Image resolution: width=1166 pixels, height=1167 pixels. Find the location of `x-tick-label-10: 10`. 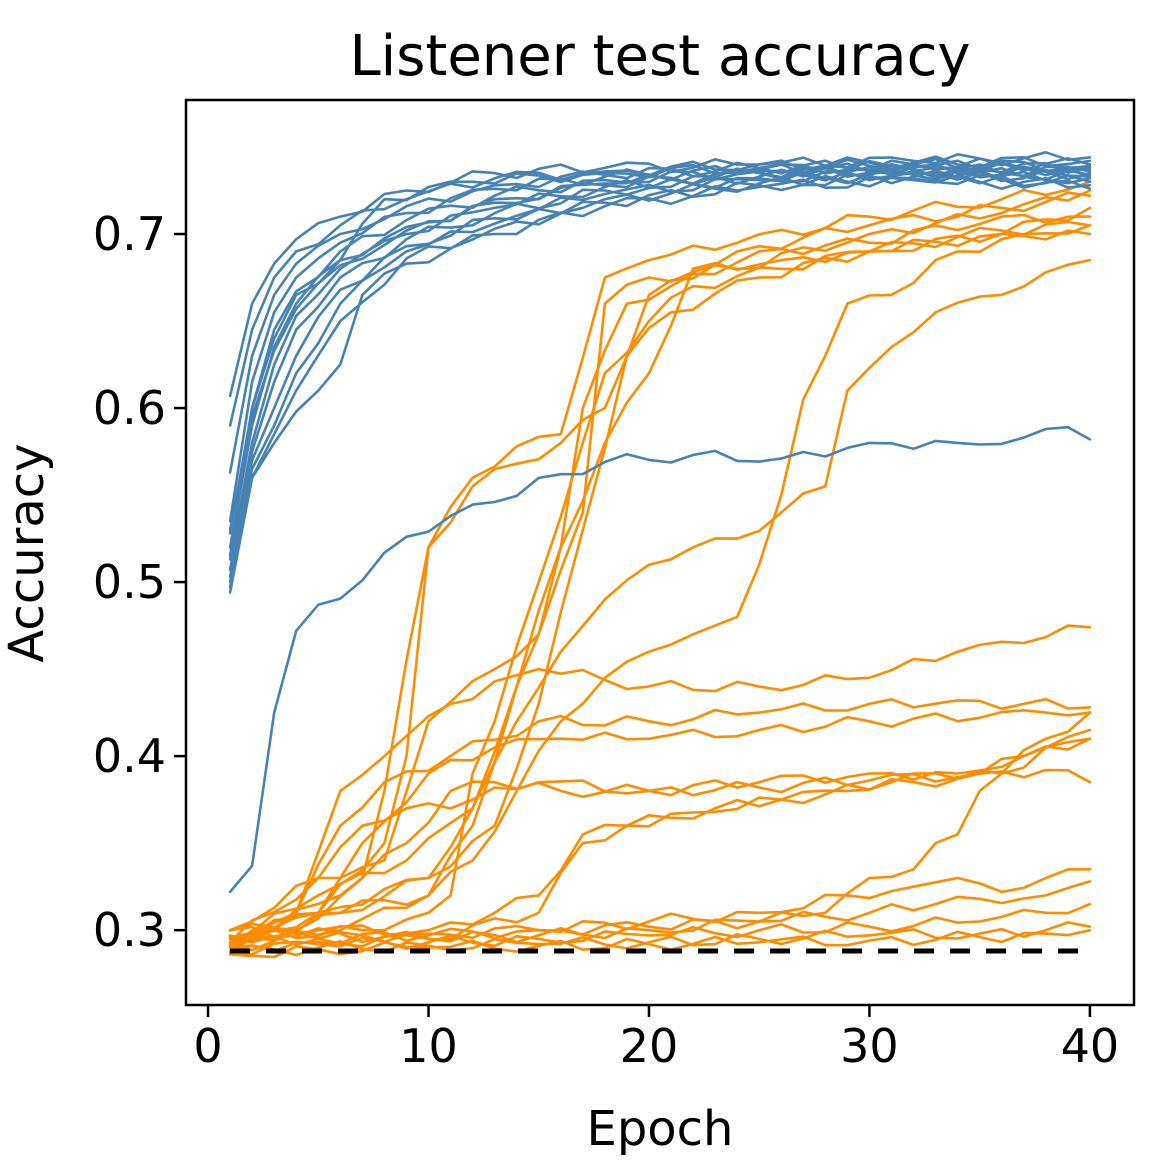

x-tick-label-10: 10 is located at coordinates (428, 1046).